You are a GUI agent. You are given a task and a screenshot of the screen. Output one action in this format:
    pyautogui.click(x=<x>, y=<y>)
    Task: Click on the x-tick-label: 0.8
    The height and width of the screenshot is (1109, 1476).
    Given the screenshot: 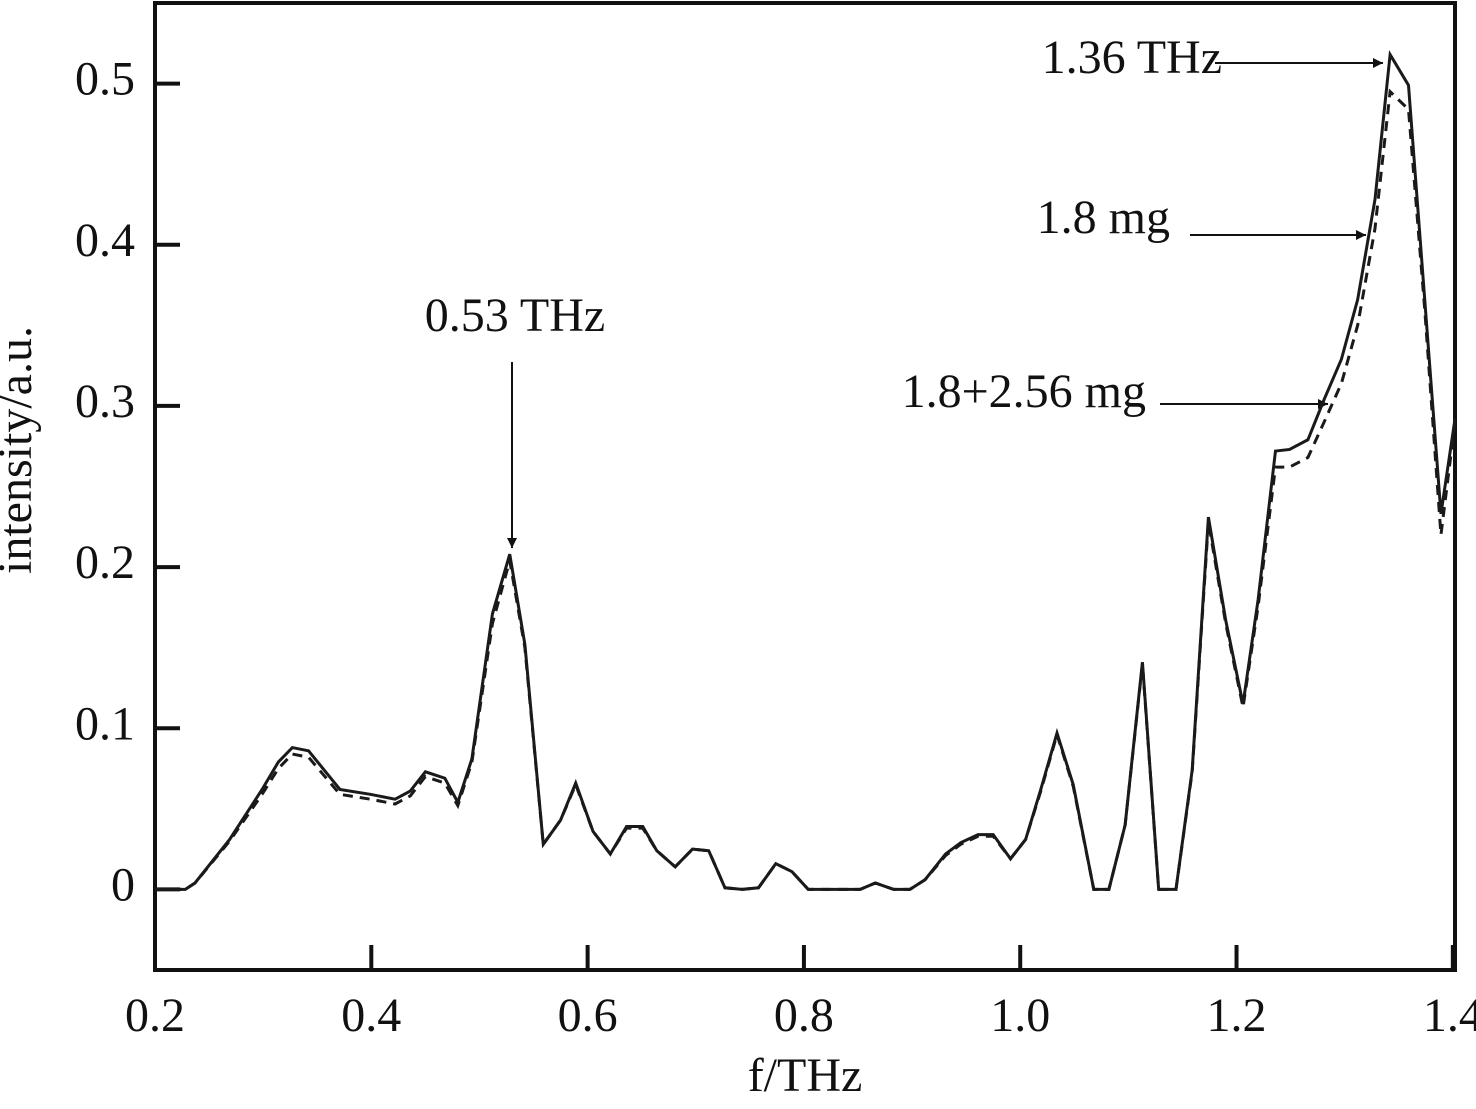 What is the action you would take?
    pyautogui.click(x=804, y=1015)
    